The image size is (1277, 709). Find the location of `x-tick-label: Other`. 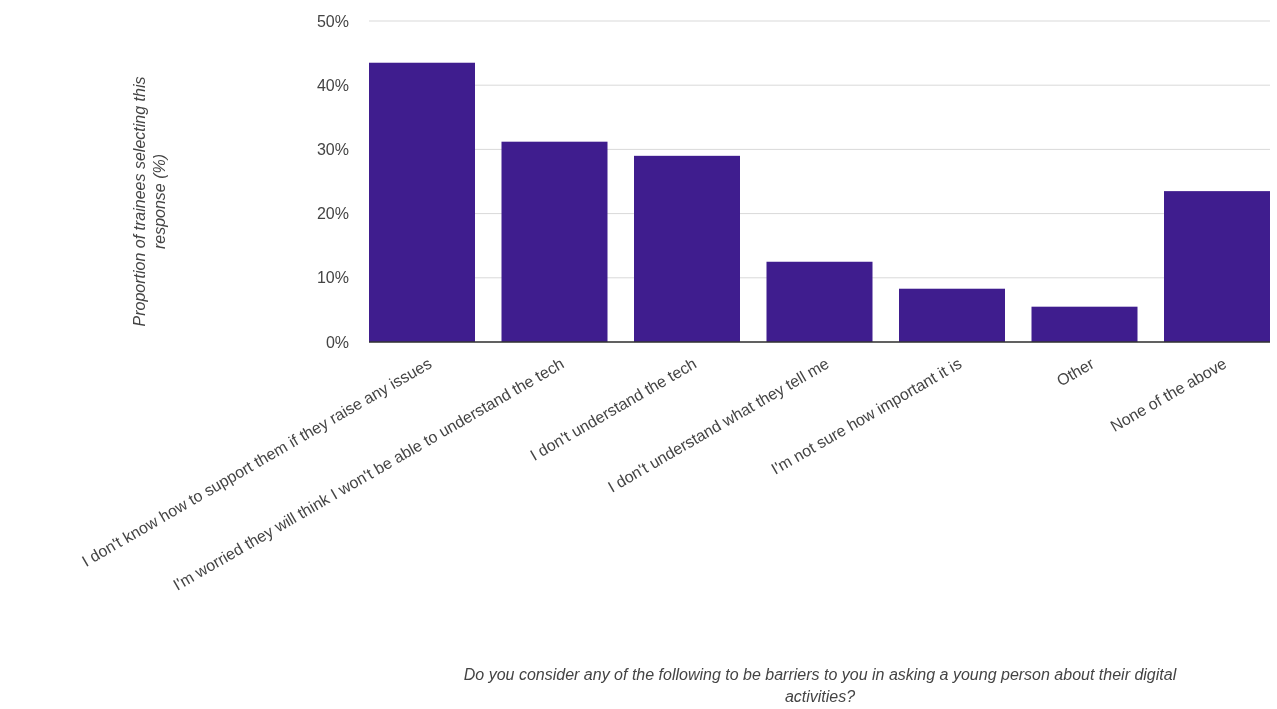

x-tick-label: Other is located at coordinates (1075, 372).